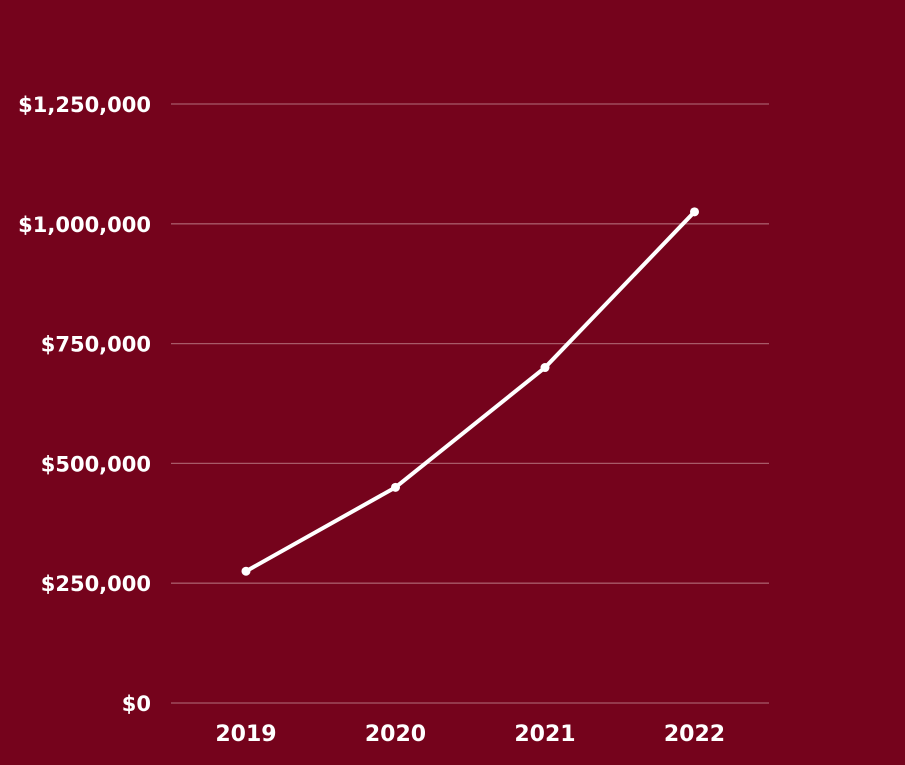 The image size is (905, 765). What do you see at coordinates (96, 464) in the screenshot?
I see `y-tick-label: $500,000` at bounding box center [96, 464].